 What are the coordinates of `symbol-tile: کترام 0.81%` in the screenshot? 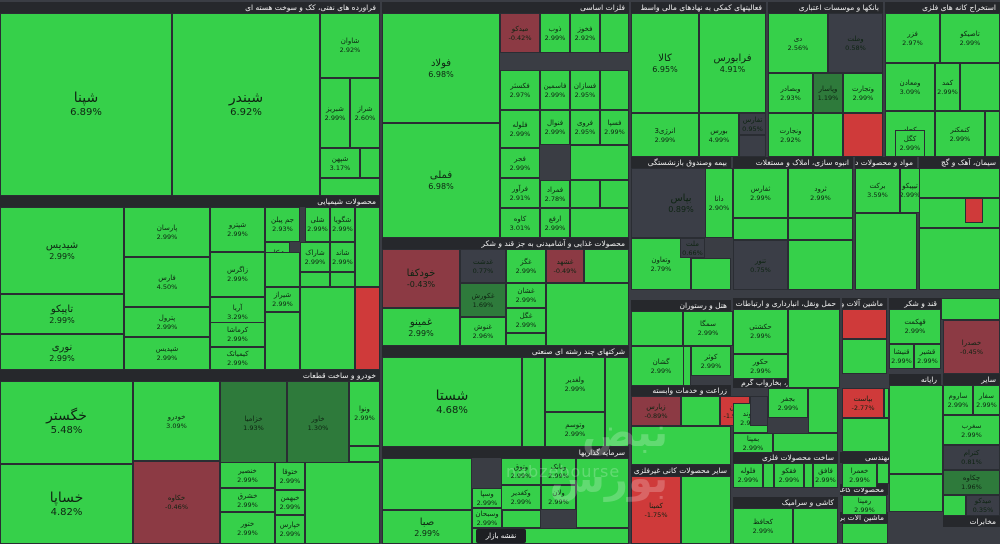 It's located at (971, 457).